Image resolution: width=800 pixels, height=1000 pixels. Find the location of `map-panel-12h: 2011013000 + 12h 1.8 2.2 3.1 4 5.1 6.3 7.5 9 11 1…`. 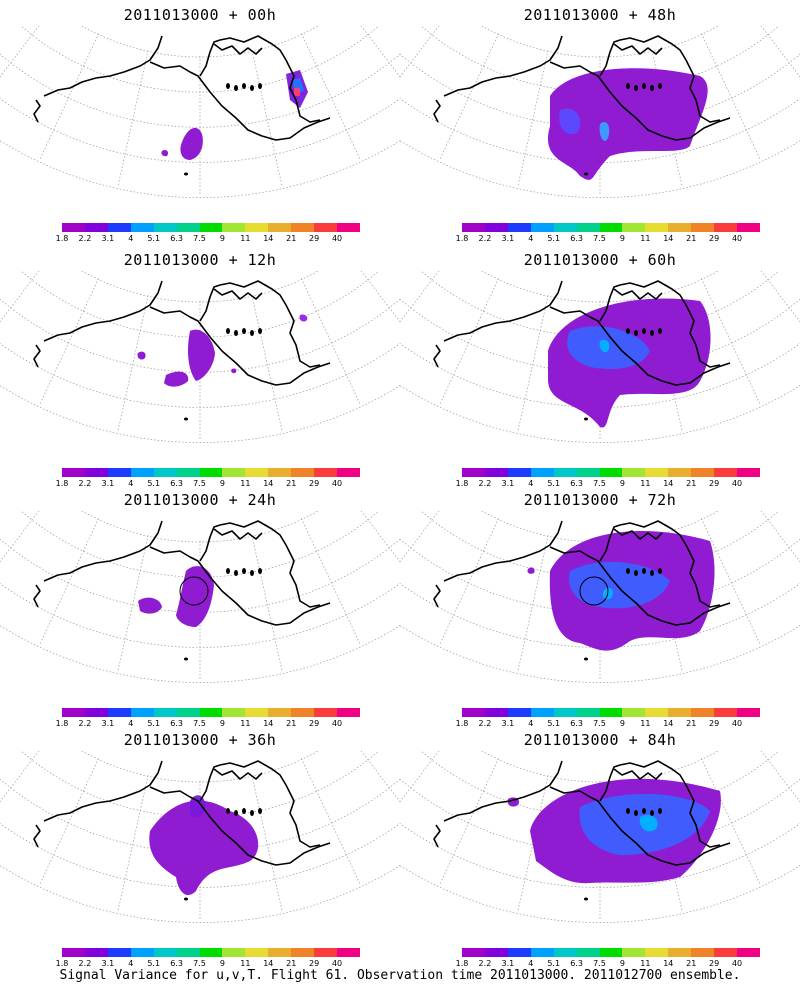

map-panel-12h: 2011013000 + 12h 1.8 2.2 3.1 4 5.1 6.3 7.5 9 11 1… is located at coordinates (200, 367).